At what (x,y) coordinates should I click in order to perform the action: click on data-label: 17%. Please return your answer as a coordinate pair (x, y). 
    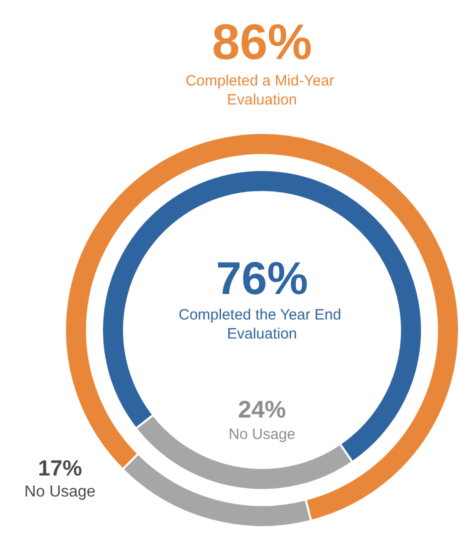
    Looking at the image, I should click on (60, 468).